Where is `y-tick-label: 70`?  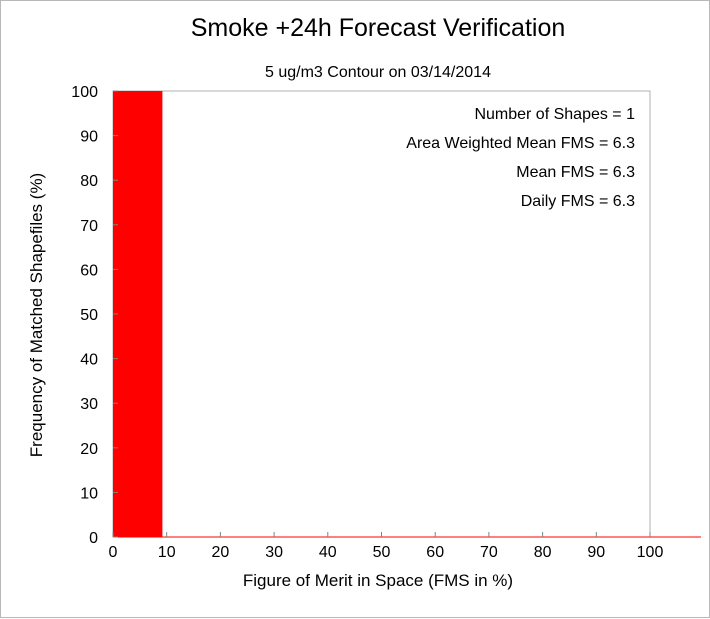 y-tick-label: 70 is located at coordinates (89, 226).